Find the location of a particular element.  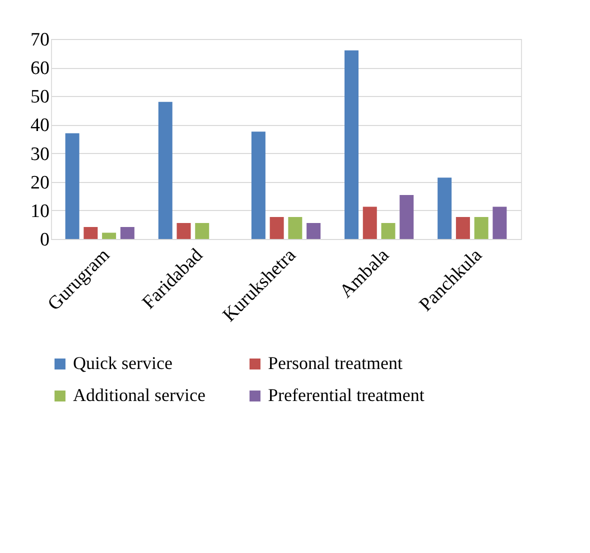

y-tick-label: 10 is located at coordinates (40, 211).